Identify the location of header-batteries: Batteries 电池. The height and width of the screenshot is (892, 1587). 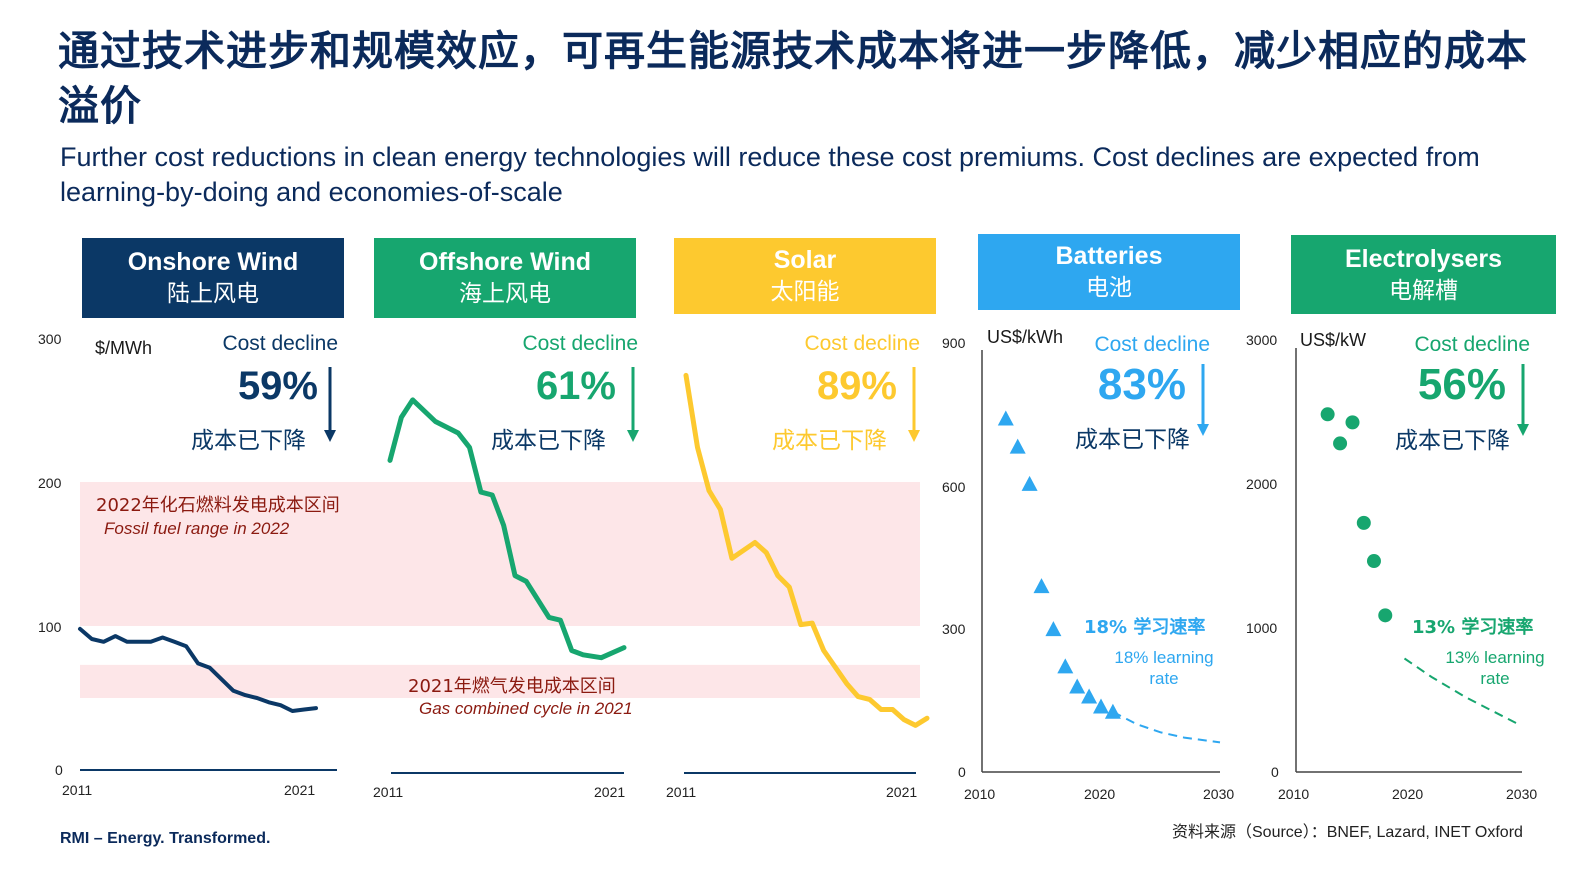
(1109, 272).